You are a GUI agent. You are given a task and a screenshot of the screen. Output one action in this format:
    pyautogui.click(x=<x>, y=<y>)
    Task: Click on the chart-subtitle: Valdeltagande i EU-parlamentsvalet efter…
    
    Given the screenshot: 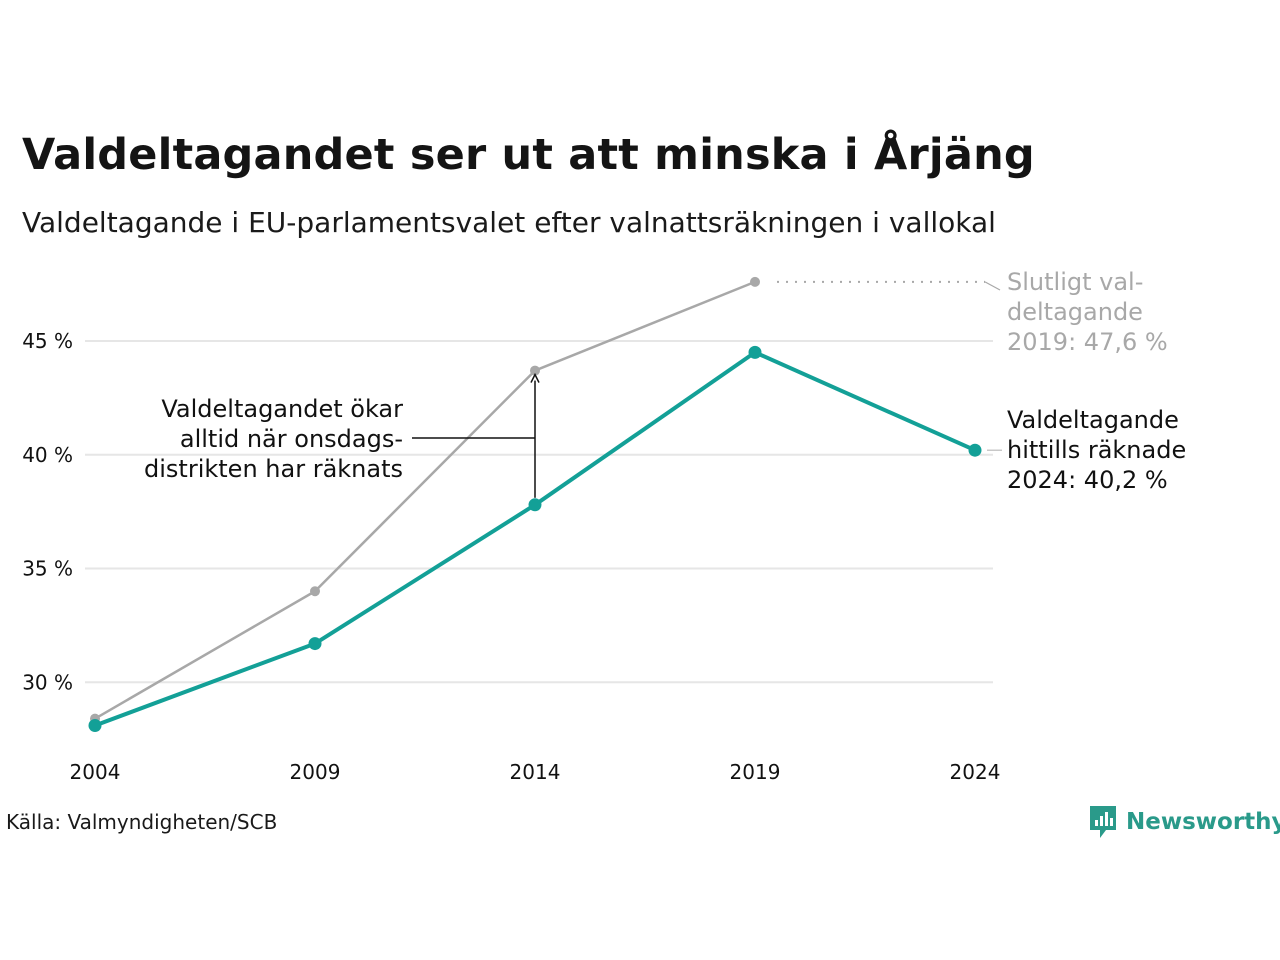 What is the action you would take?
    pyautogui.click(x=509, y=222)
    